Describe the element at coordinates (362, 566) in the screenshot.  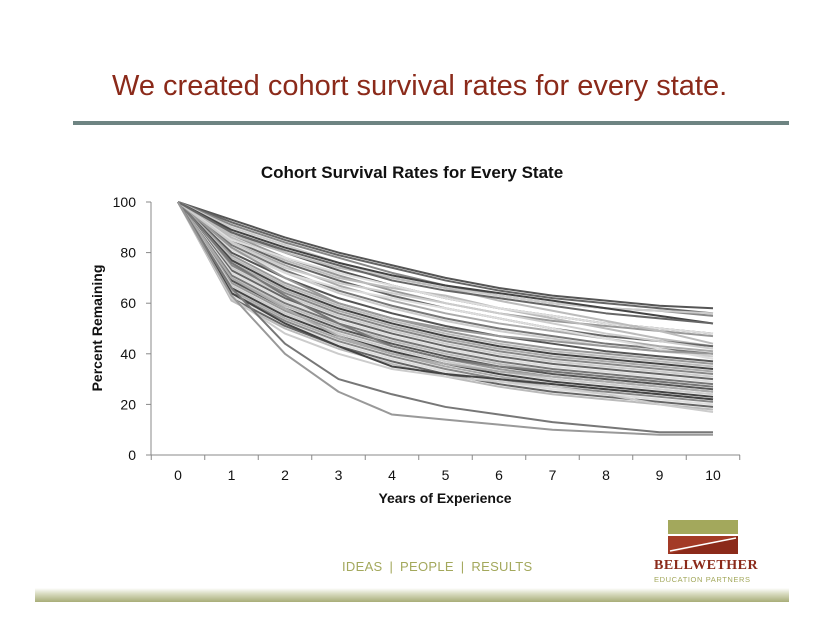
I see `tagline-ideas: IDEAS` at that location.